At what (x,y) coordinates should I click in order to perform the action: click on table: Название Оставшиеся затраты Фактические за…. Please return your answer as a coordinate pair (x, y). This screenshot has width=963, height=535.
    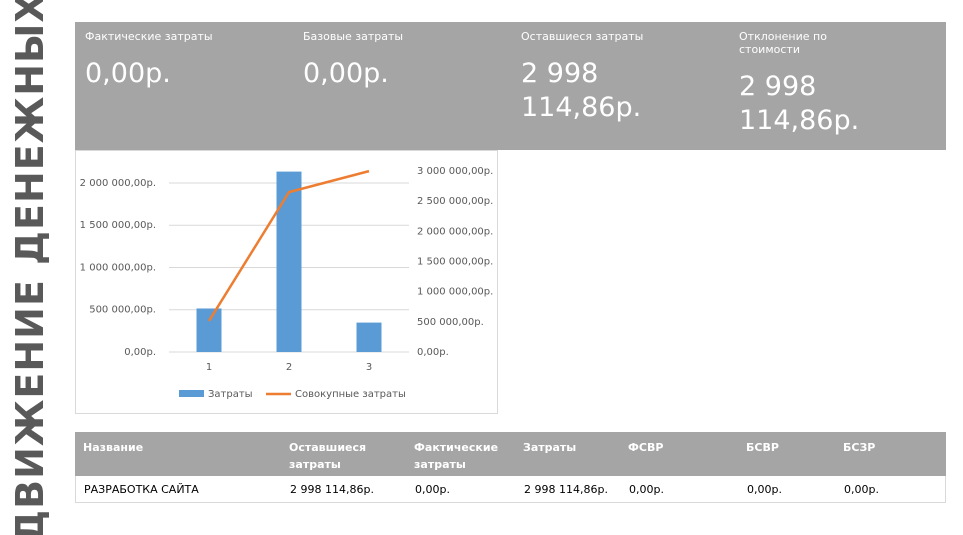
    Looking at the image, I should click on (510, 467).